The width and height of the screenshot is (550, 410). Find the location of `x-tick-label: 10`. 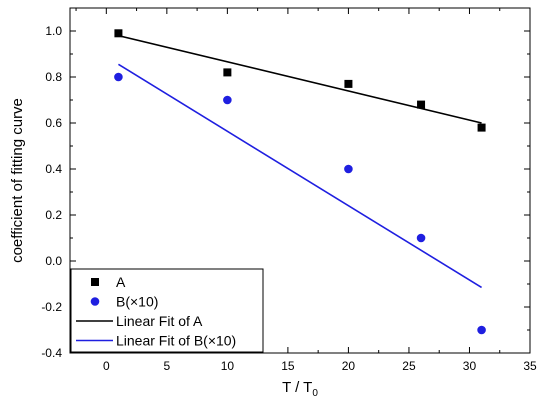

x-tick-label: 10 is located at coordinates (228, 366).